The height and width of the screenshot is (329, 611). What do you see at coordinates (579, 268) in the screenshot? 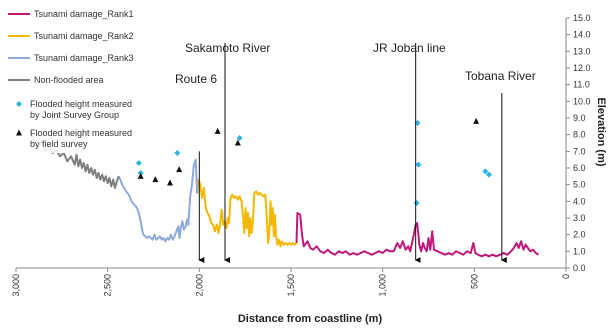
I see `y-tick-label: 0.0` at bounding box center [579, 268].